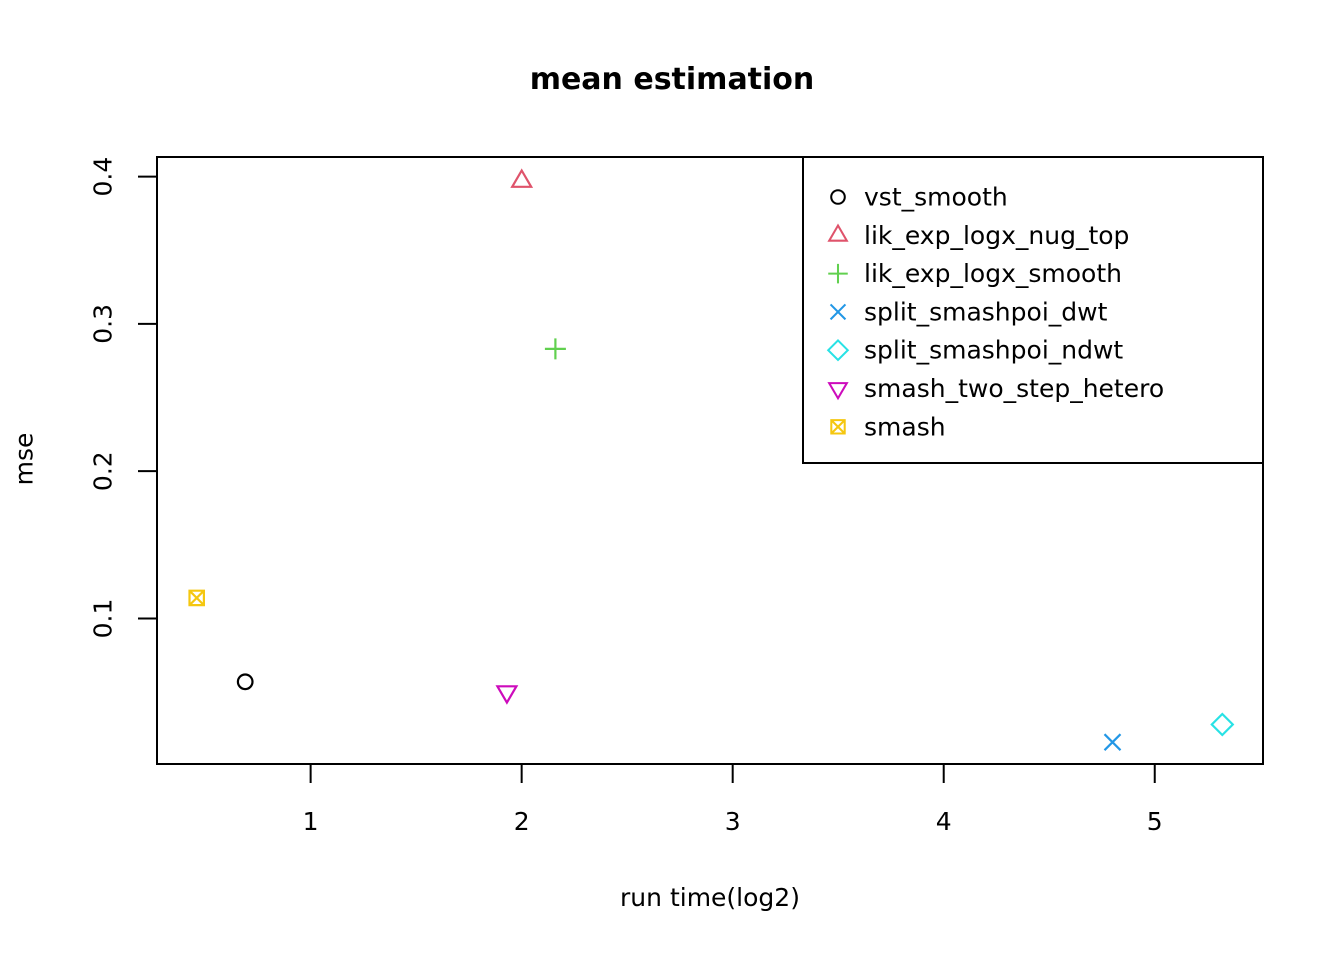  I want to click on legend-label-smash: smash, so click(905, 426).